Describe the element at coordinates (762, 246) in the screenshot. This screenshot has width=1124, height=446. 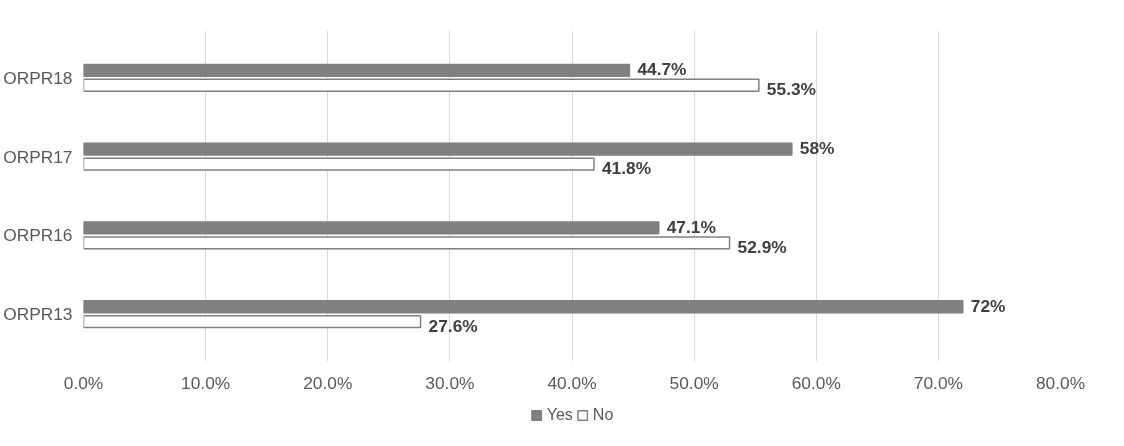
I see `data-label: 52.9%` at that location.